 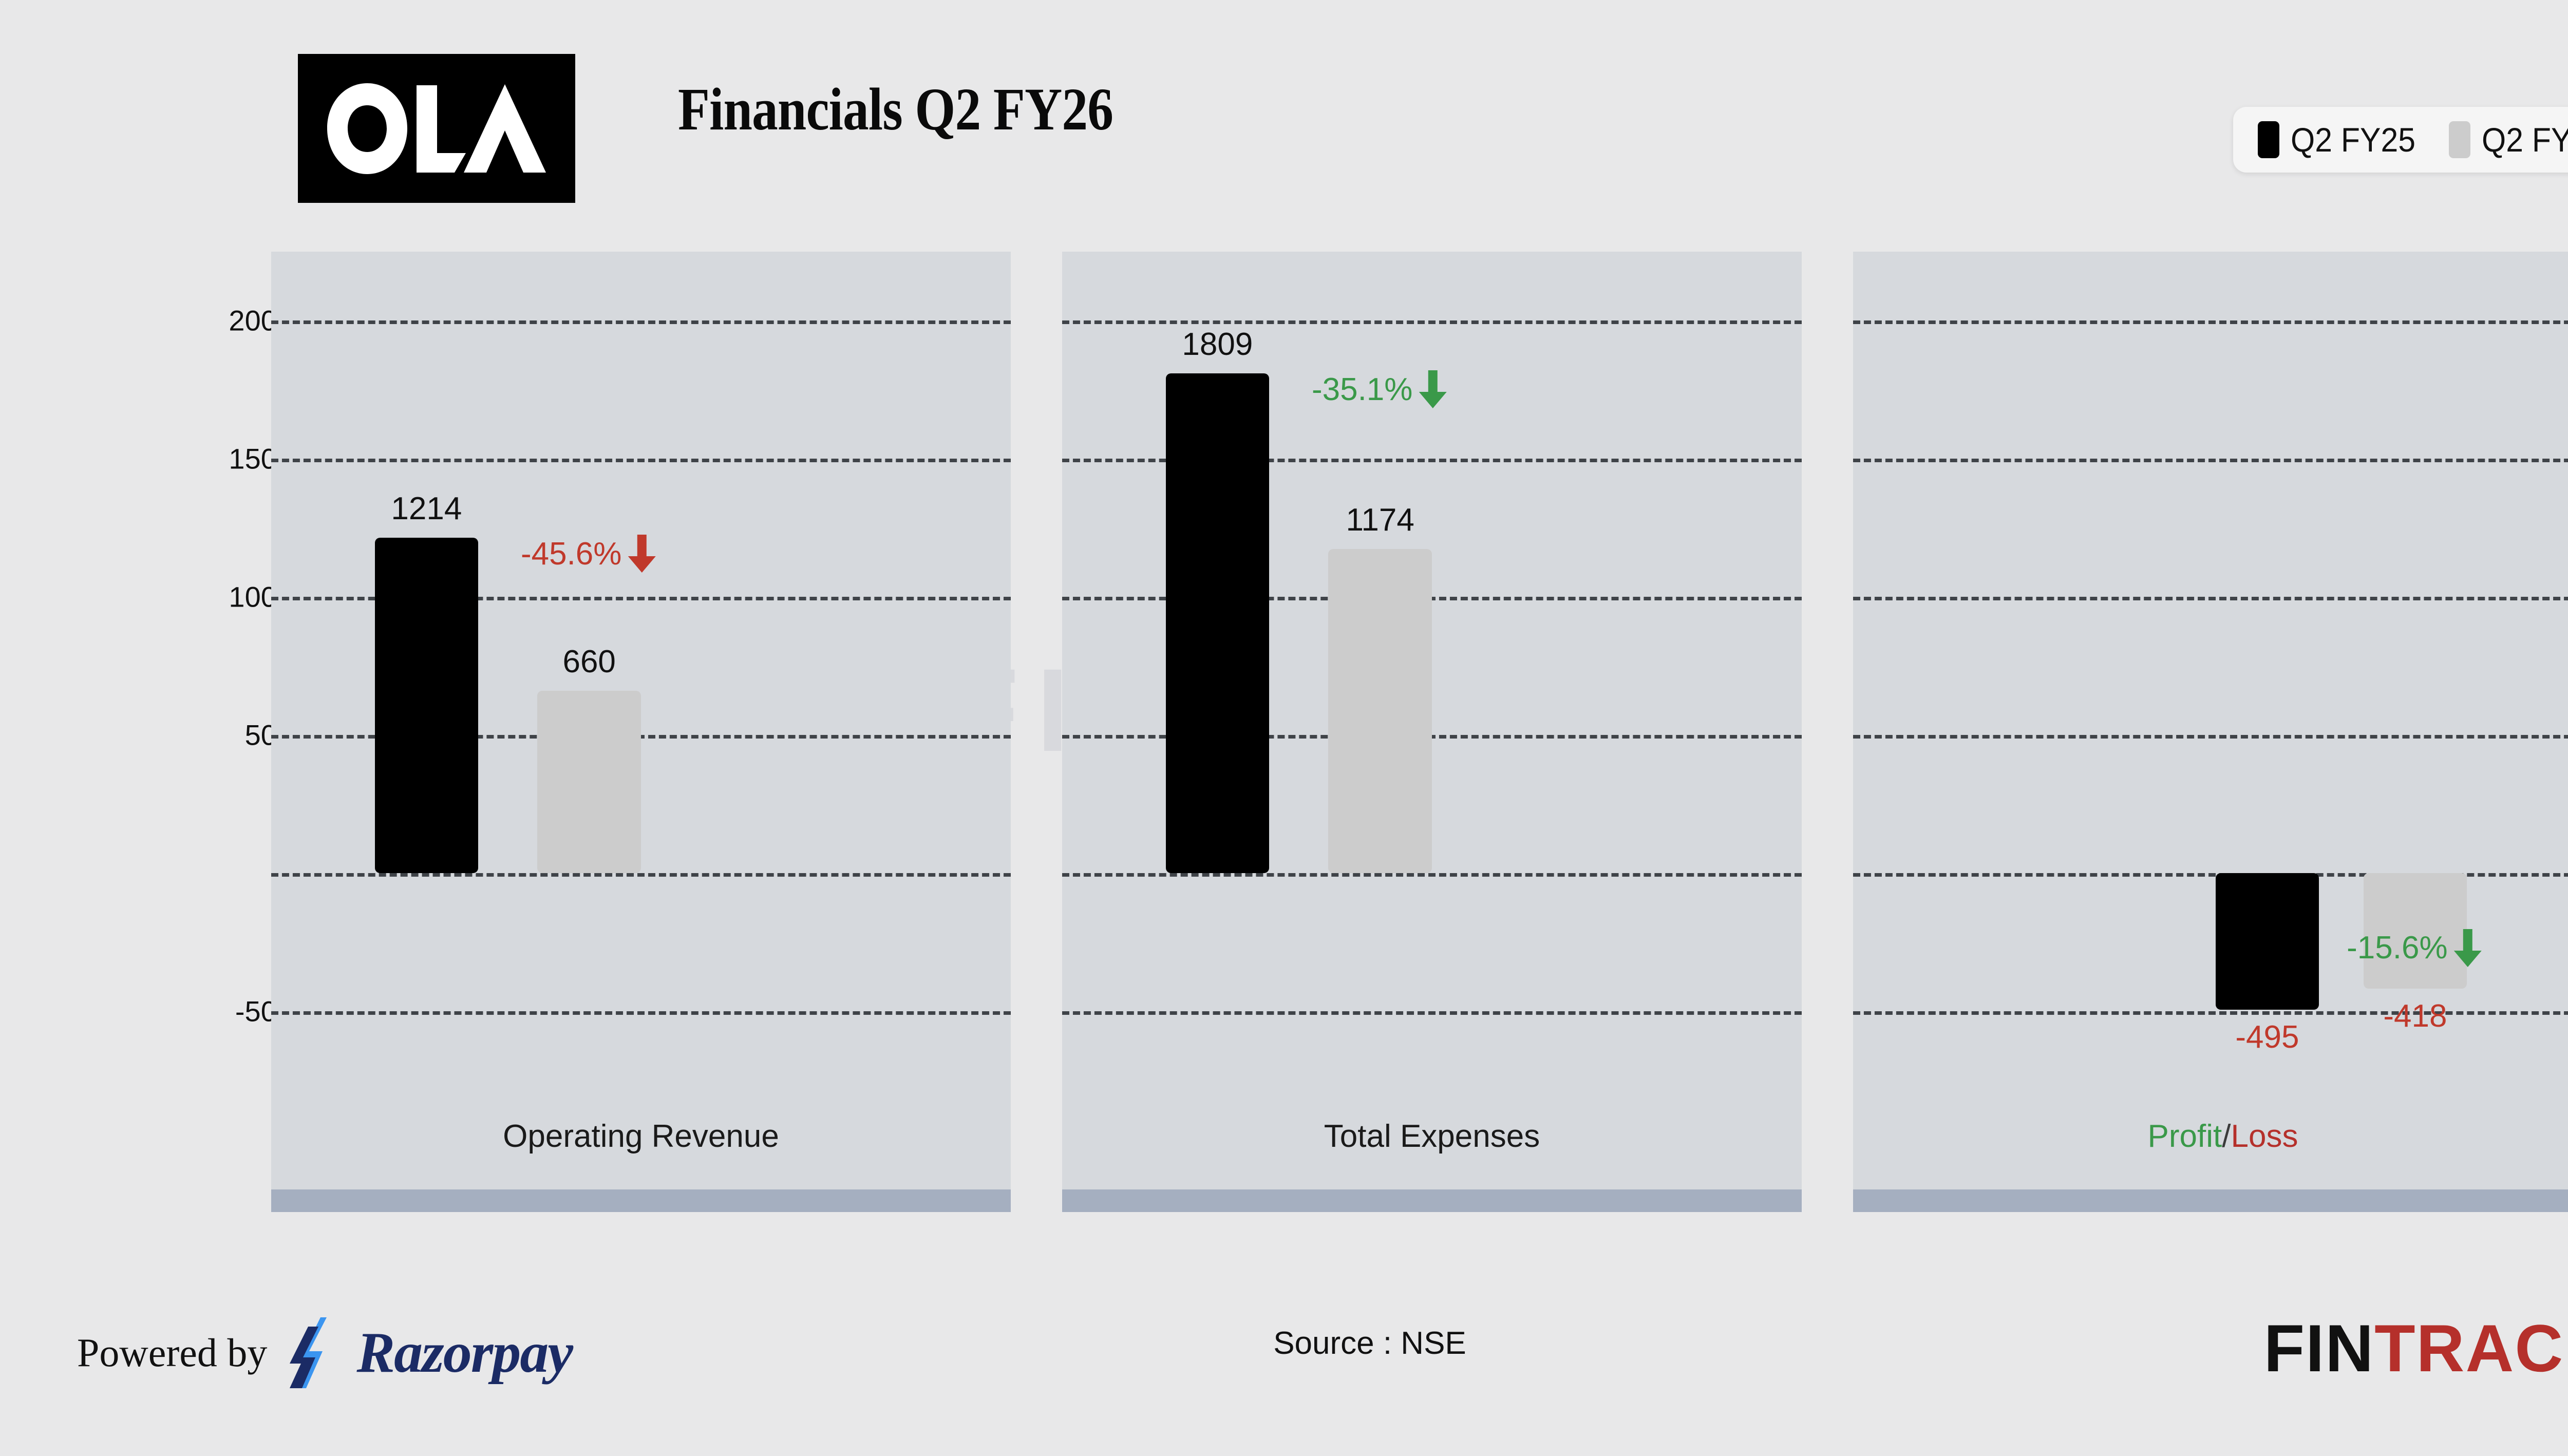 I want to click on ola-logo-mark, so click(x=436, y=128).